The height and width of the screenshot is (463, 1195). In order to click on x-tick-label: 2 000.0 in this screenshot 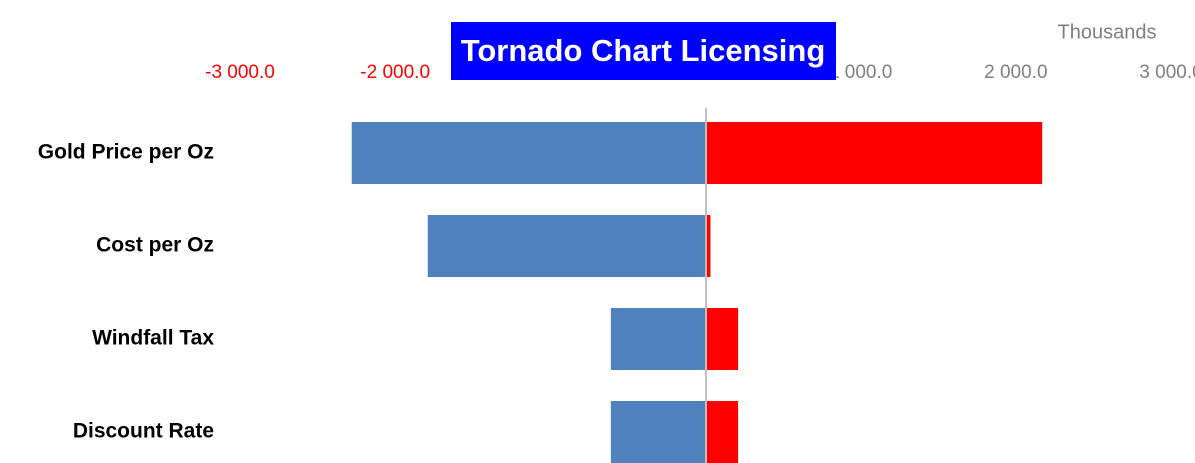, I will do `click(1015, 72)`.